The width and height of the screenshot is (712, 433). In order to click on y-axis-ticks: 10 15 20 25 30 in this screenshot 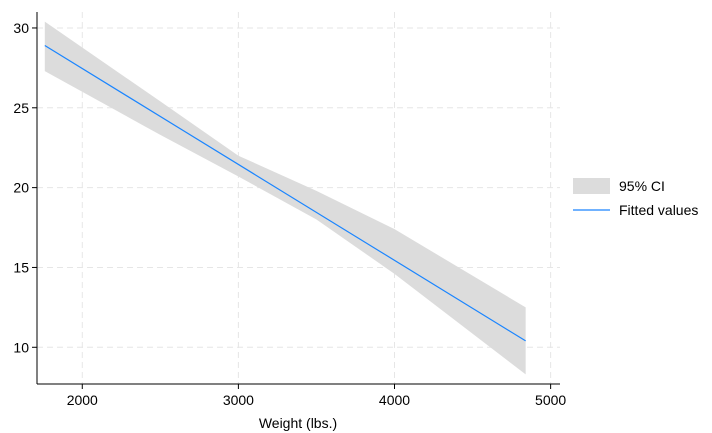, I will do `click(25, 187)`.